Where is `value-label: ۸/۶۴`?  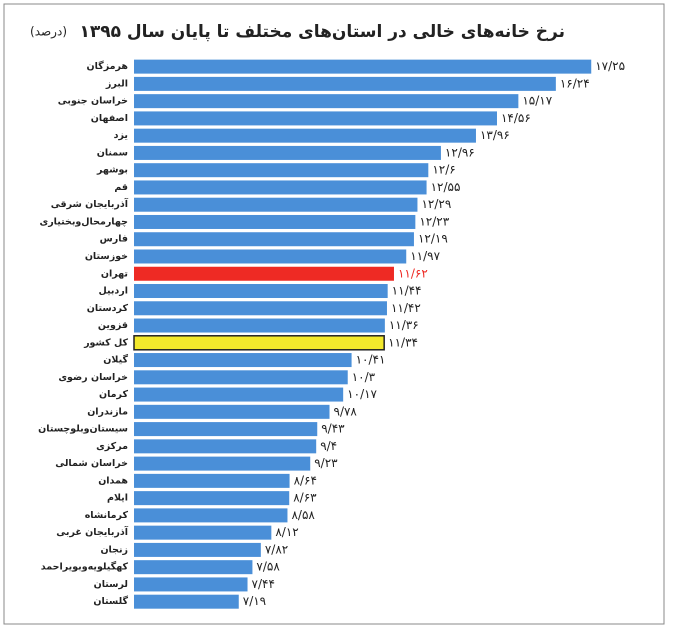
value-label: ۸/۶۴ is located at coordinates (305, 480).